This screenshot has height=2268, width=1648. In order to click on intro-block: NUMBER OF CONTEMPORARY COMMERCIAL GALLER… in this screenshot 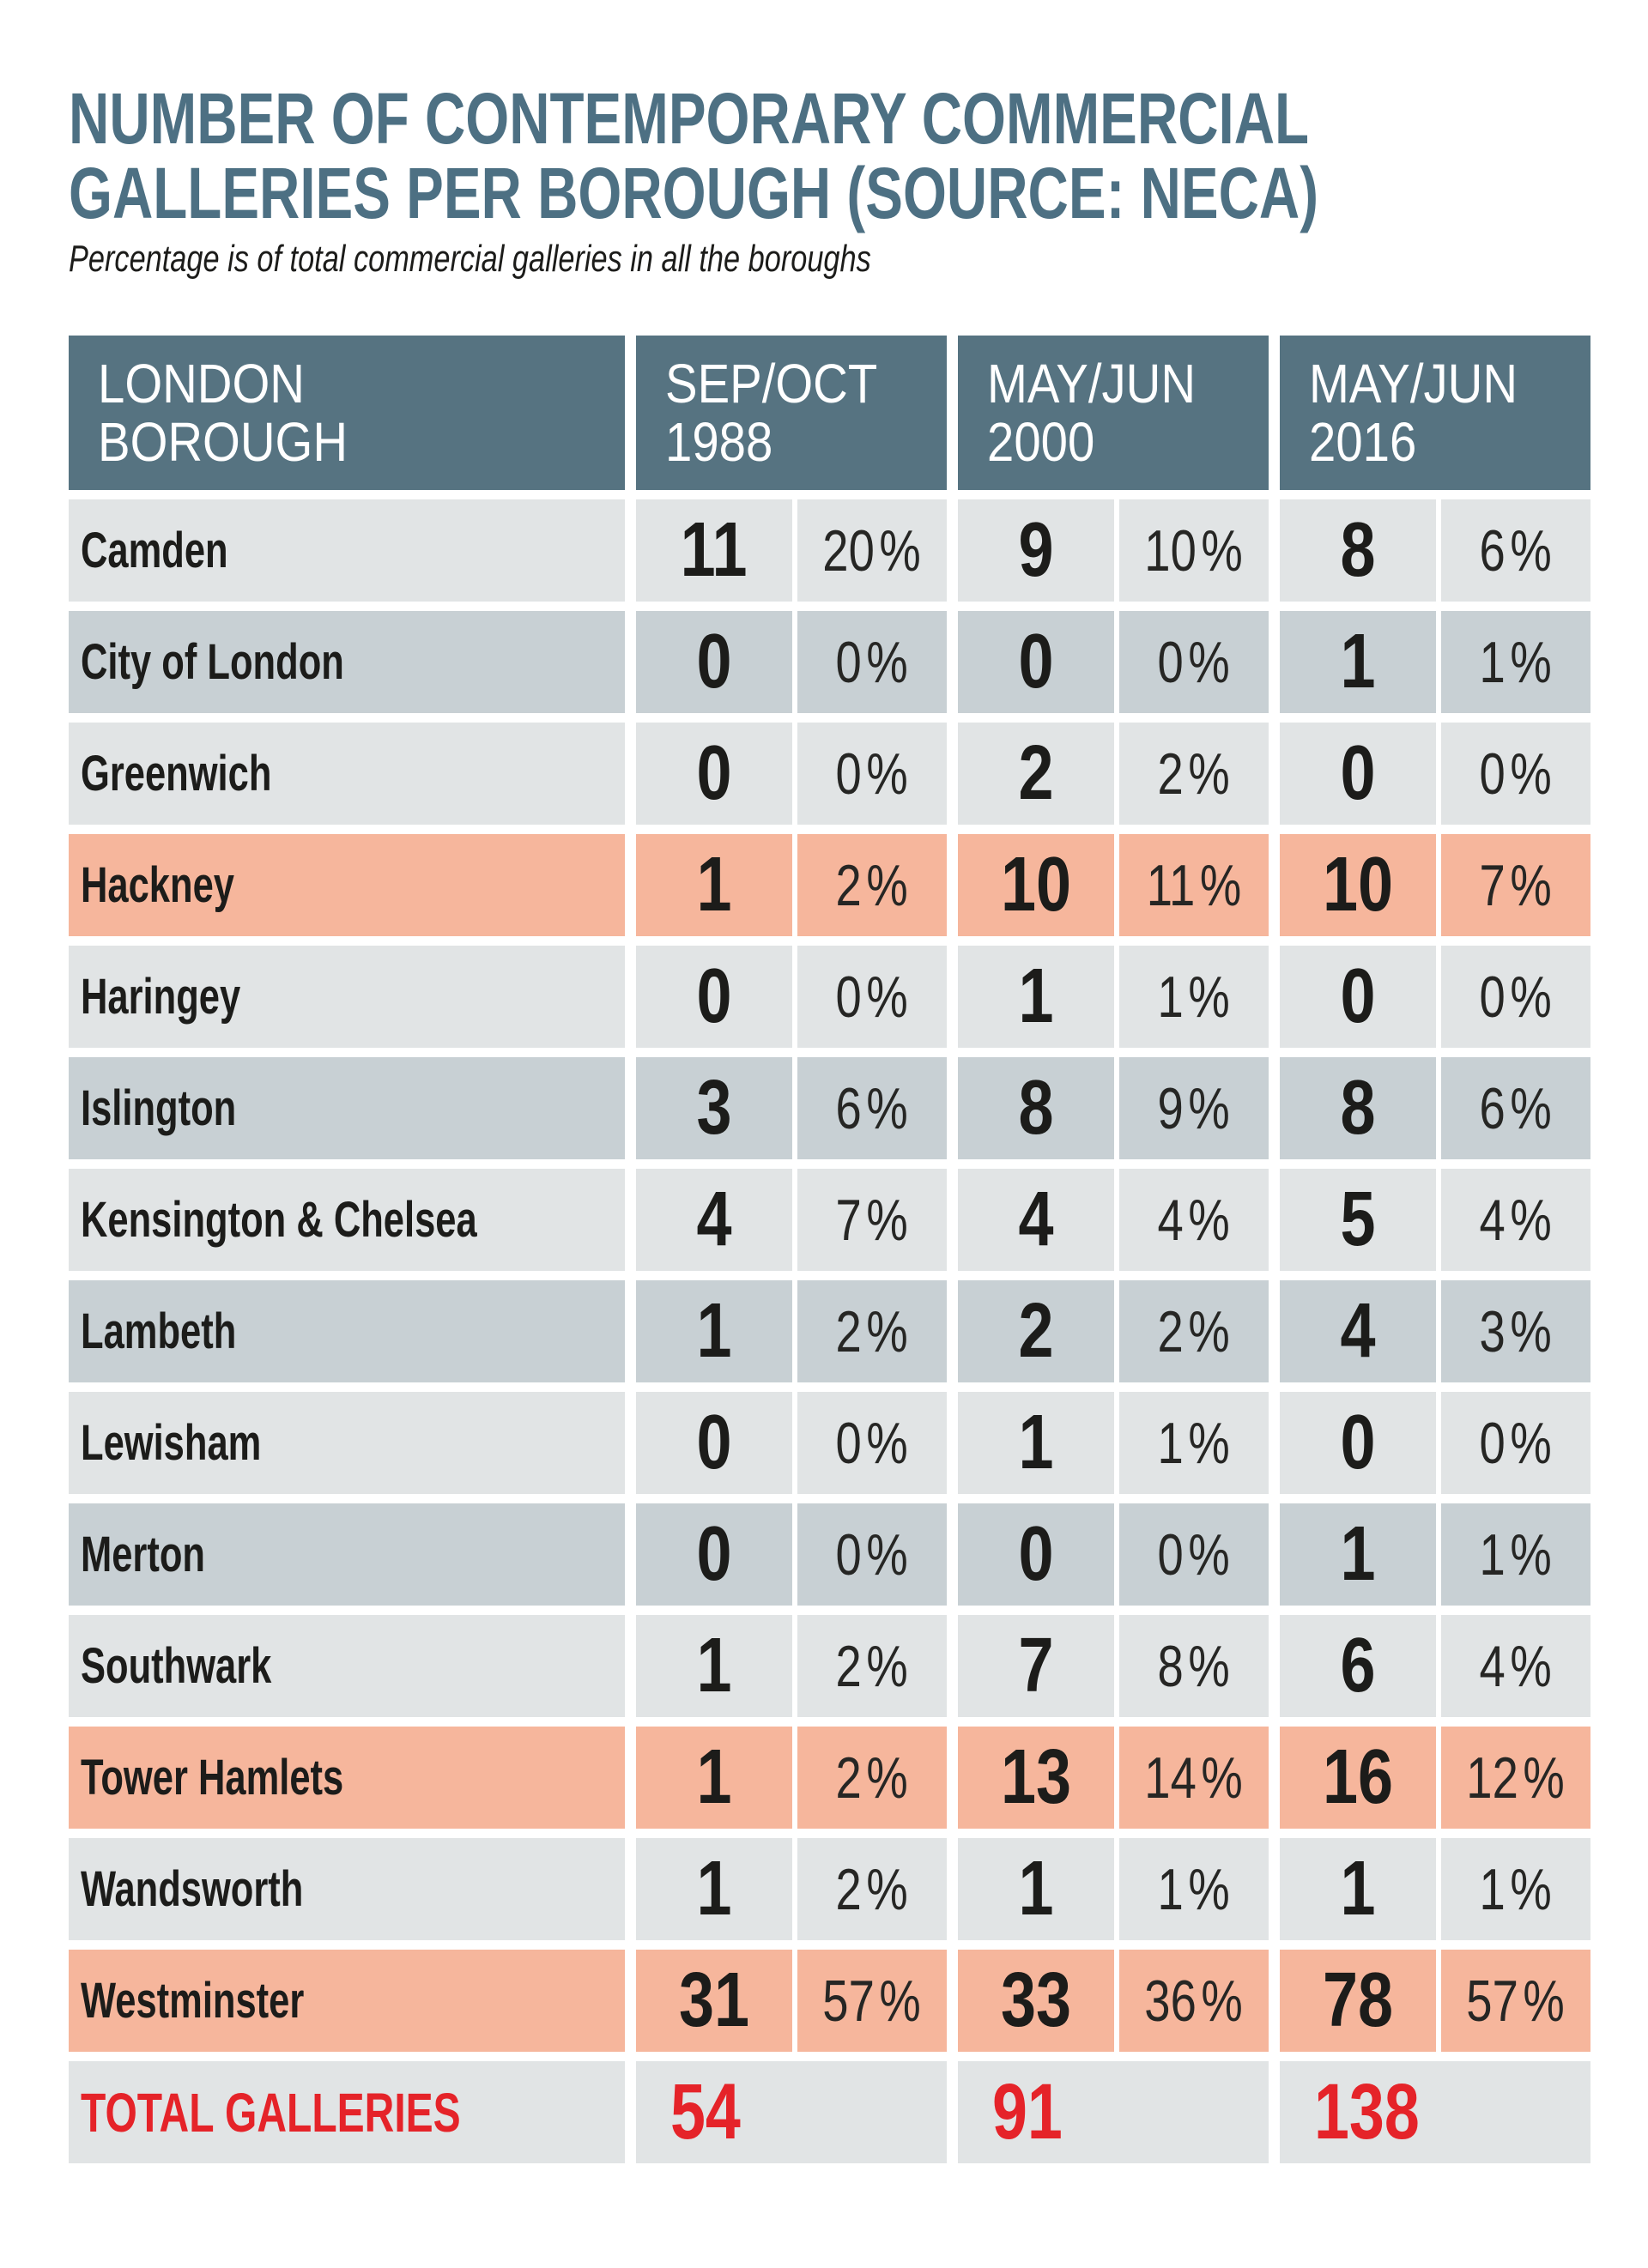, I will do `click(694, 182)`.